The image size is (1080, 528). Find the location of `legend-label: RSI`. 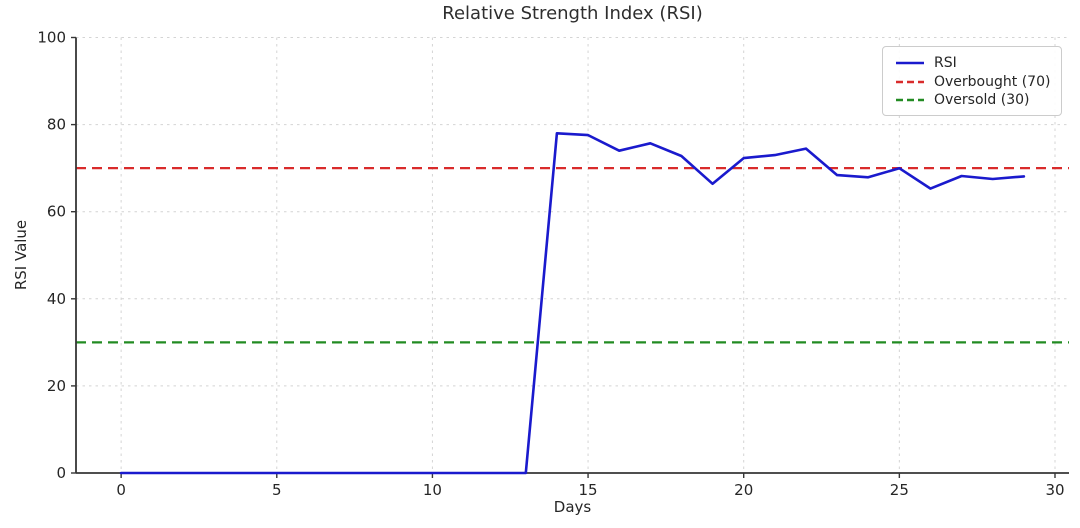

legend-label: RSI is located at coordinates (945, 63).